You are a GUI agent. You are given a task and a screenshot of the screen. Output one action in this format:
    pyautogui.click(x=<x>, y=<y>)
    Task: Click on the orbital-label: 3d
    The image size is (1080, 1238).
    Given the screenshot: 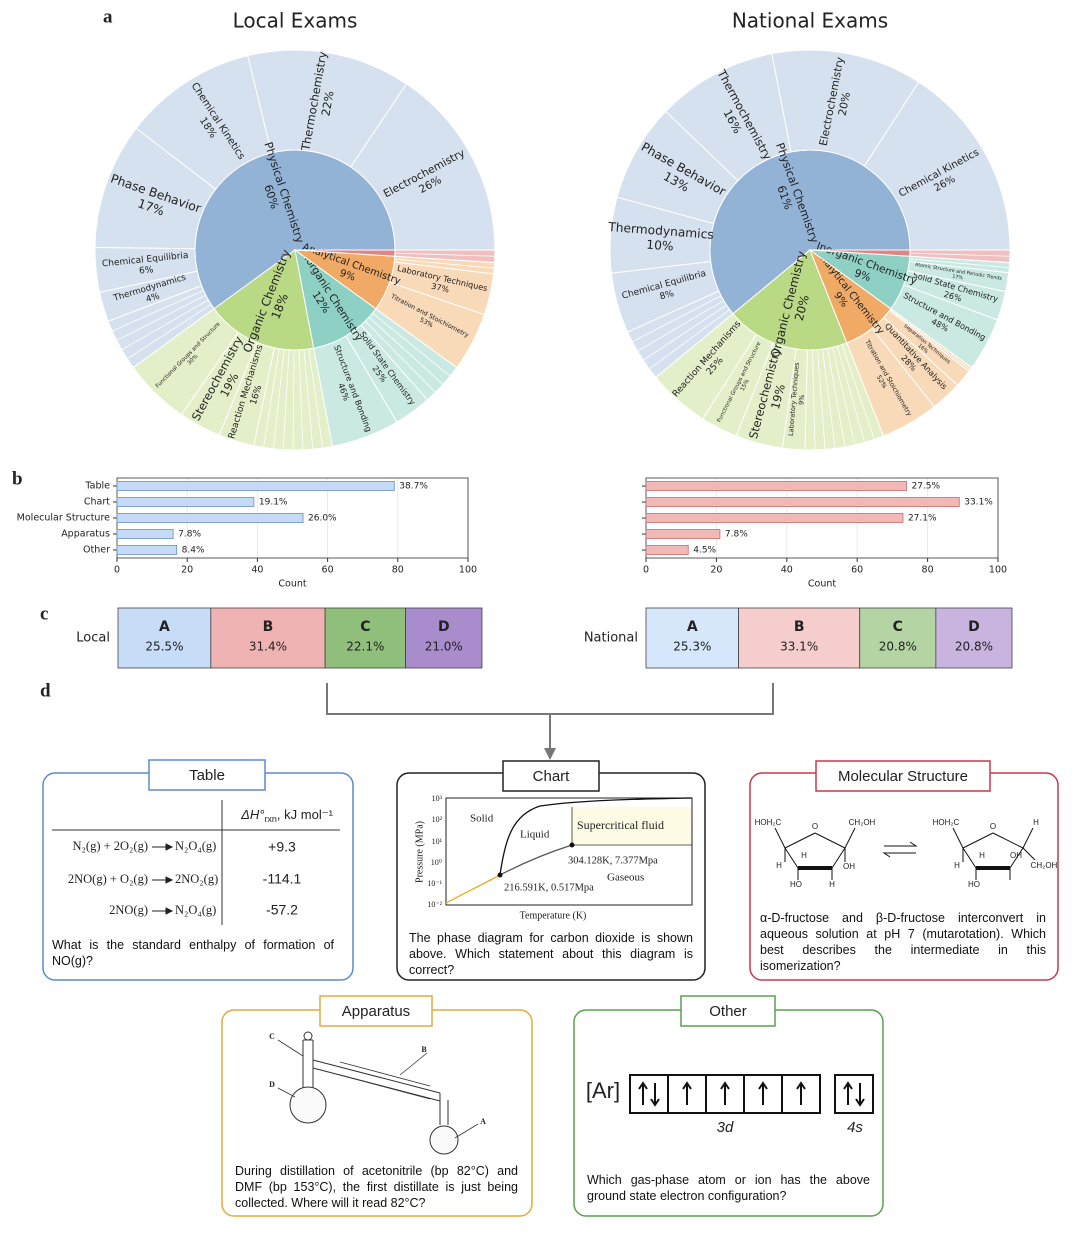 What is the action you would take?
    pyautogui.click(x=725, y=1127)
    